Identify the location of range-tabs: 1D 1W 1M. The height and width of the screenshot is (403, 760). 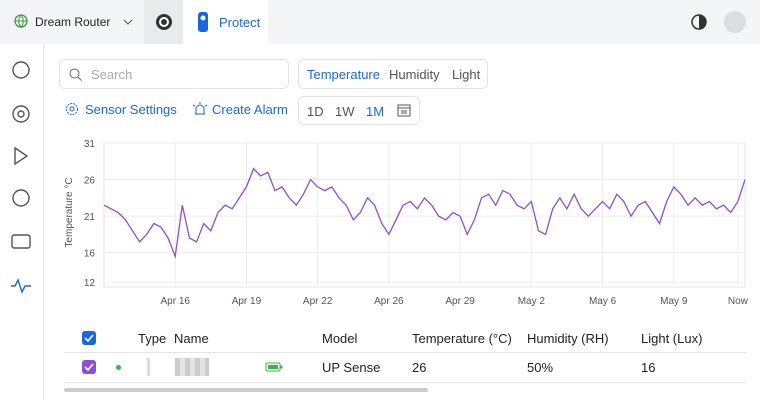
(359, 110).